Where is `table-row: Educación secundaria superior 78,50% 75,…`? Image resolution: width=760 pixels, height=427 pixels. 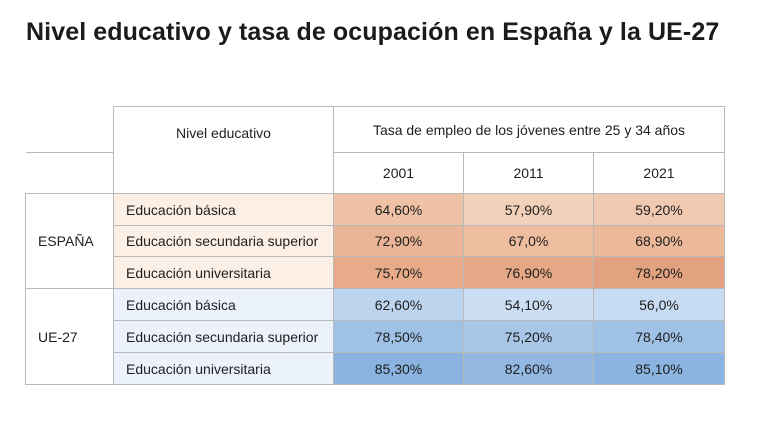 table-row: Educación secundaria superior 78,50% 75,… is located at coordinates (375, 336).